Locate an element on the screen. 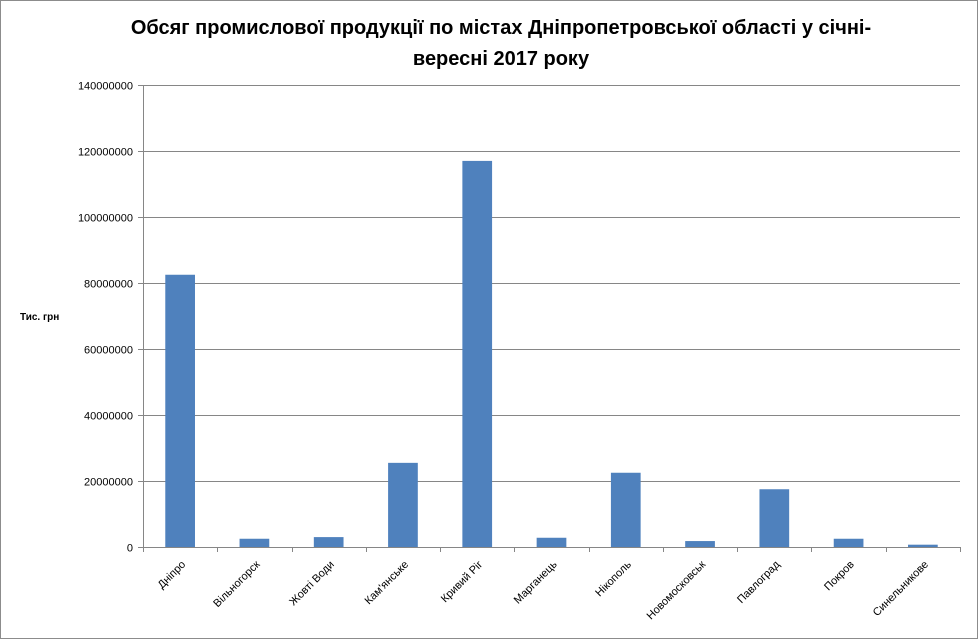 Image resolution: width=978 pixels, height=639 pixels. y-tick-label: 40000000 is located at coordinates (108, 417).